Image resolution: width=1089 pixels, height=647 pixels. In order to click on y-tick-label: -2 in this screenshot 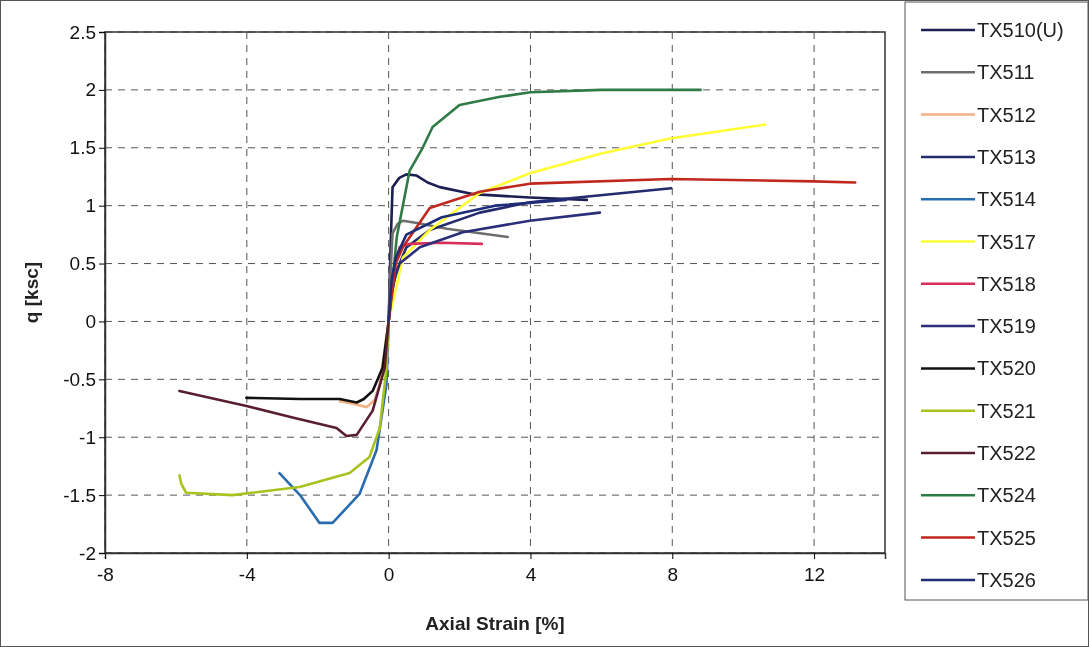, I will do `click(87, 553)`.